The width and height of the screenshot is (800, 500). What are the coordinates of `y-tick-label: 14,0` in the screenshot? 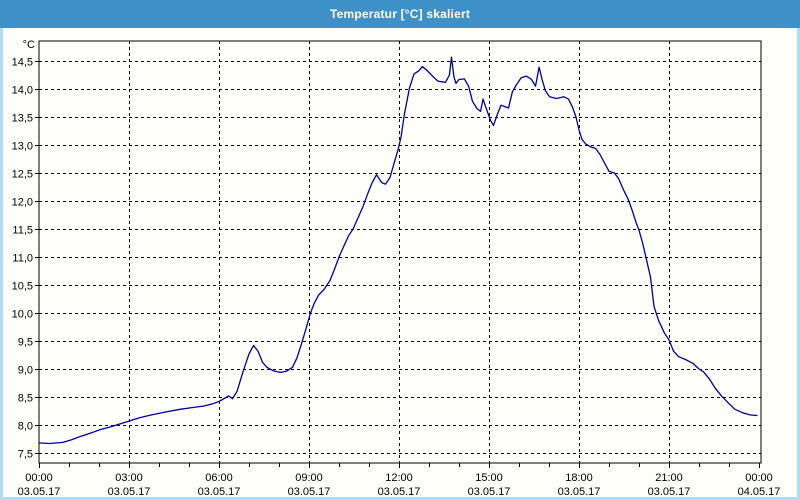 It's located at (22, 91).